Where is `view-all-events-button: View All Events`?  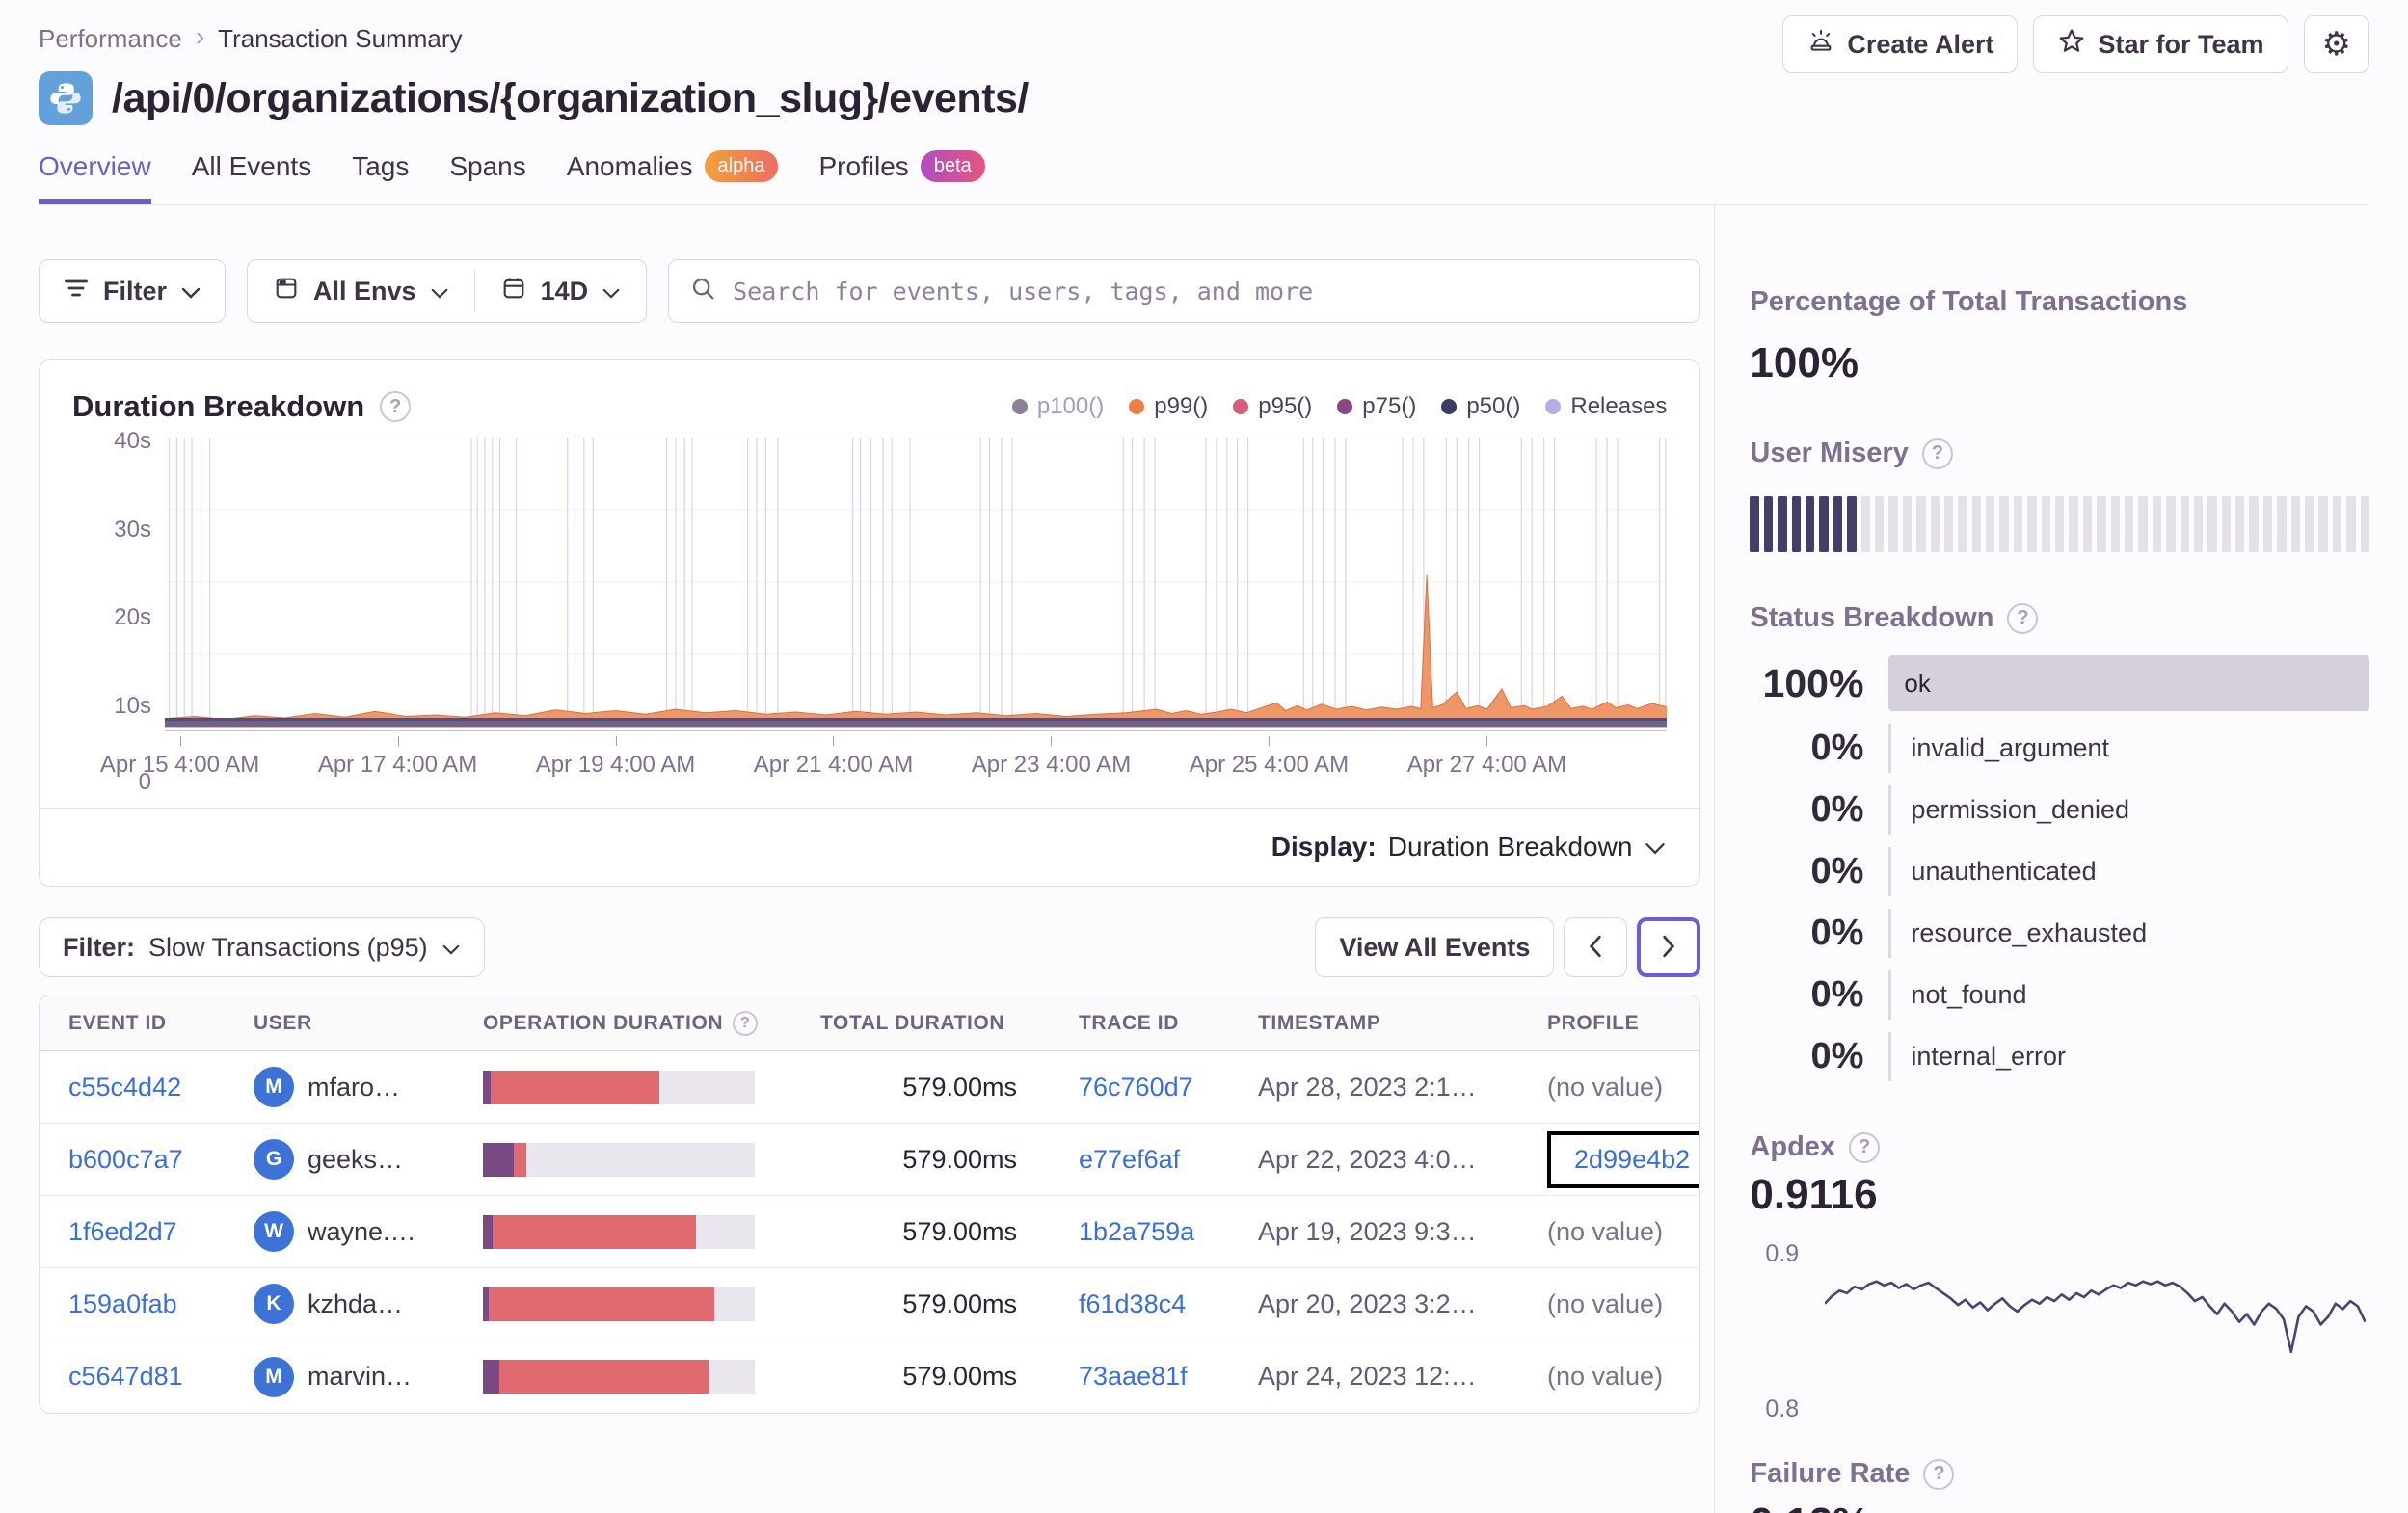
view-all-events-button: View All Events is located at coordinates (1435, 947).